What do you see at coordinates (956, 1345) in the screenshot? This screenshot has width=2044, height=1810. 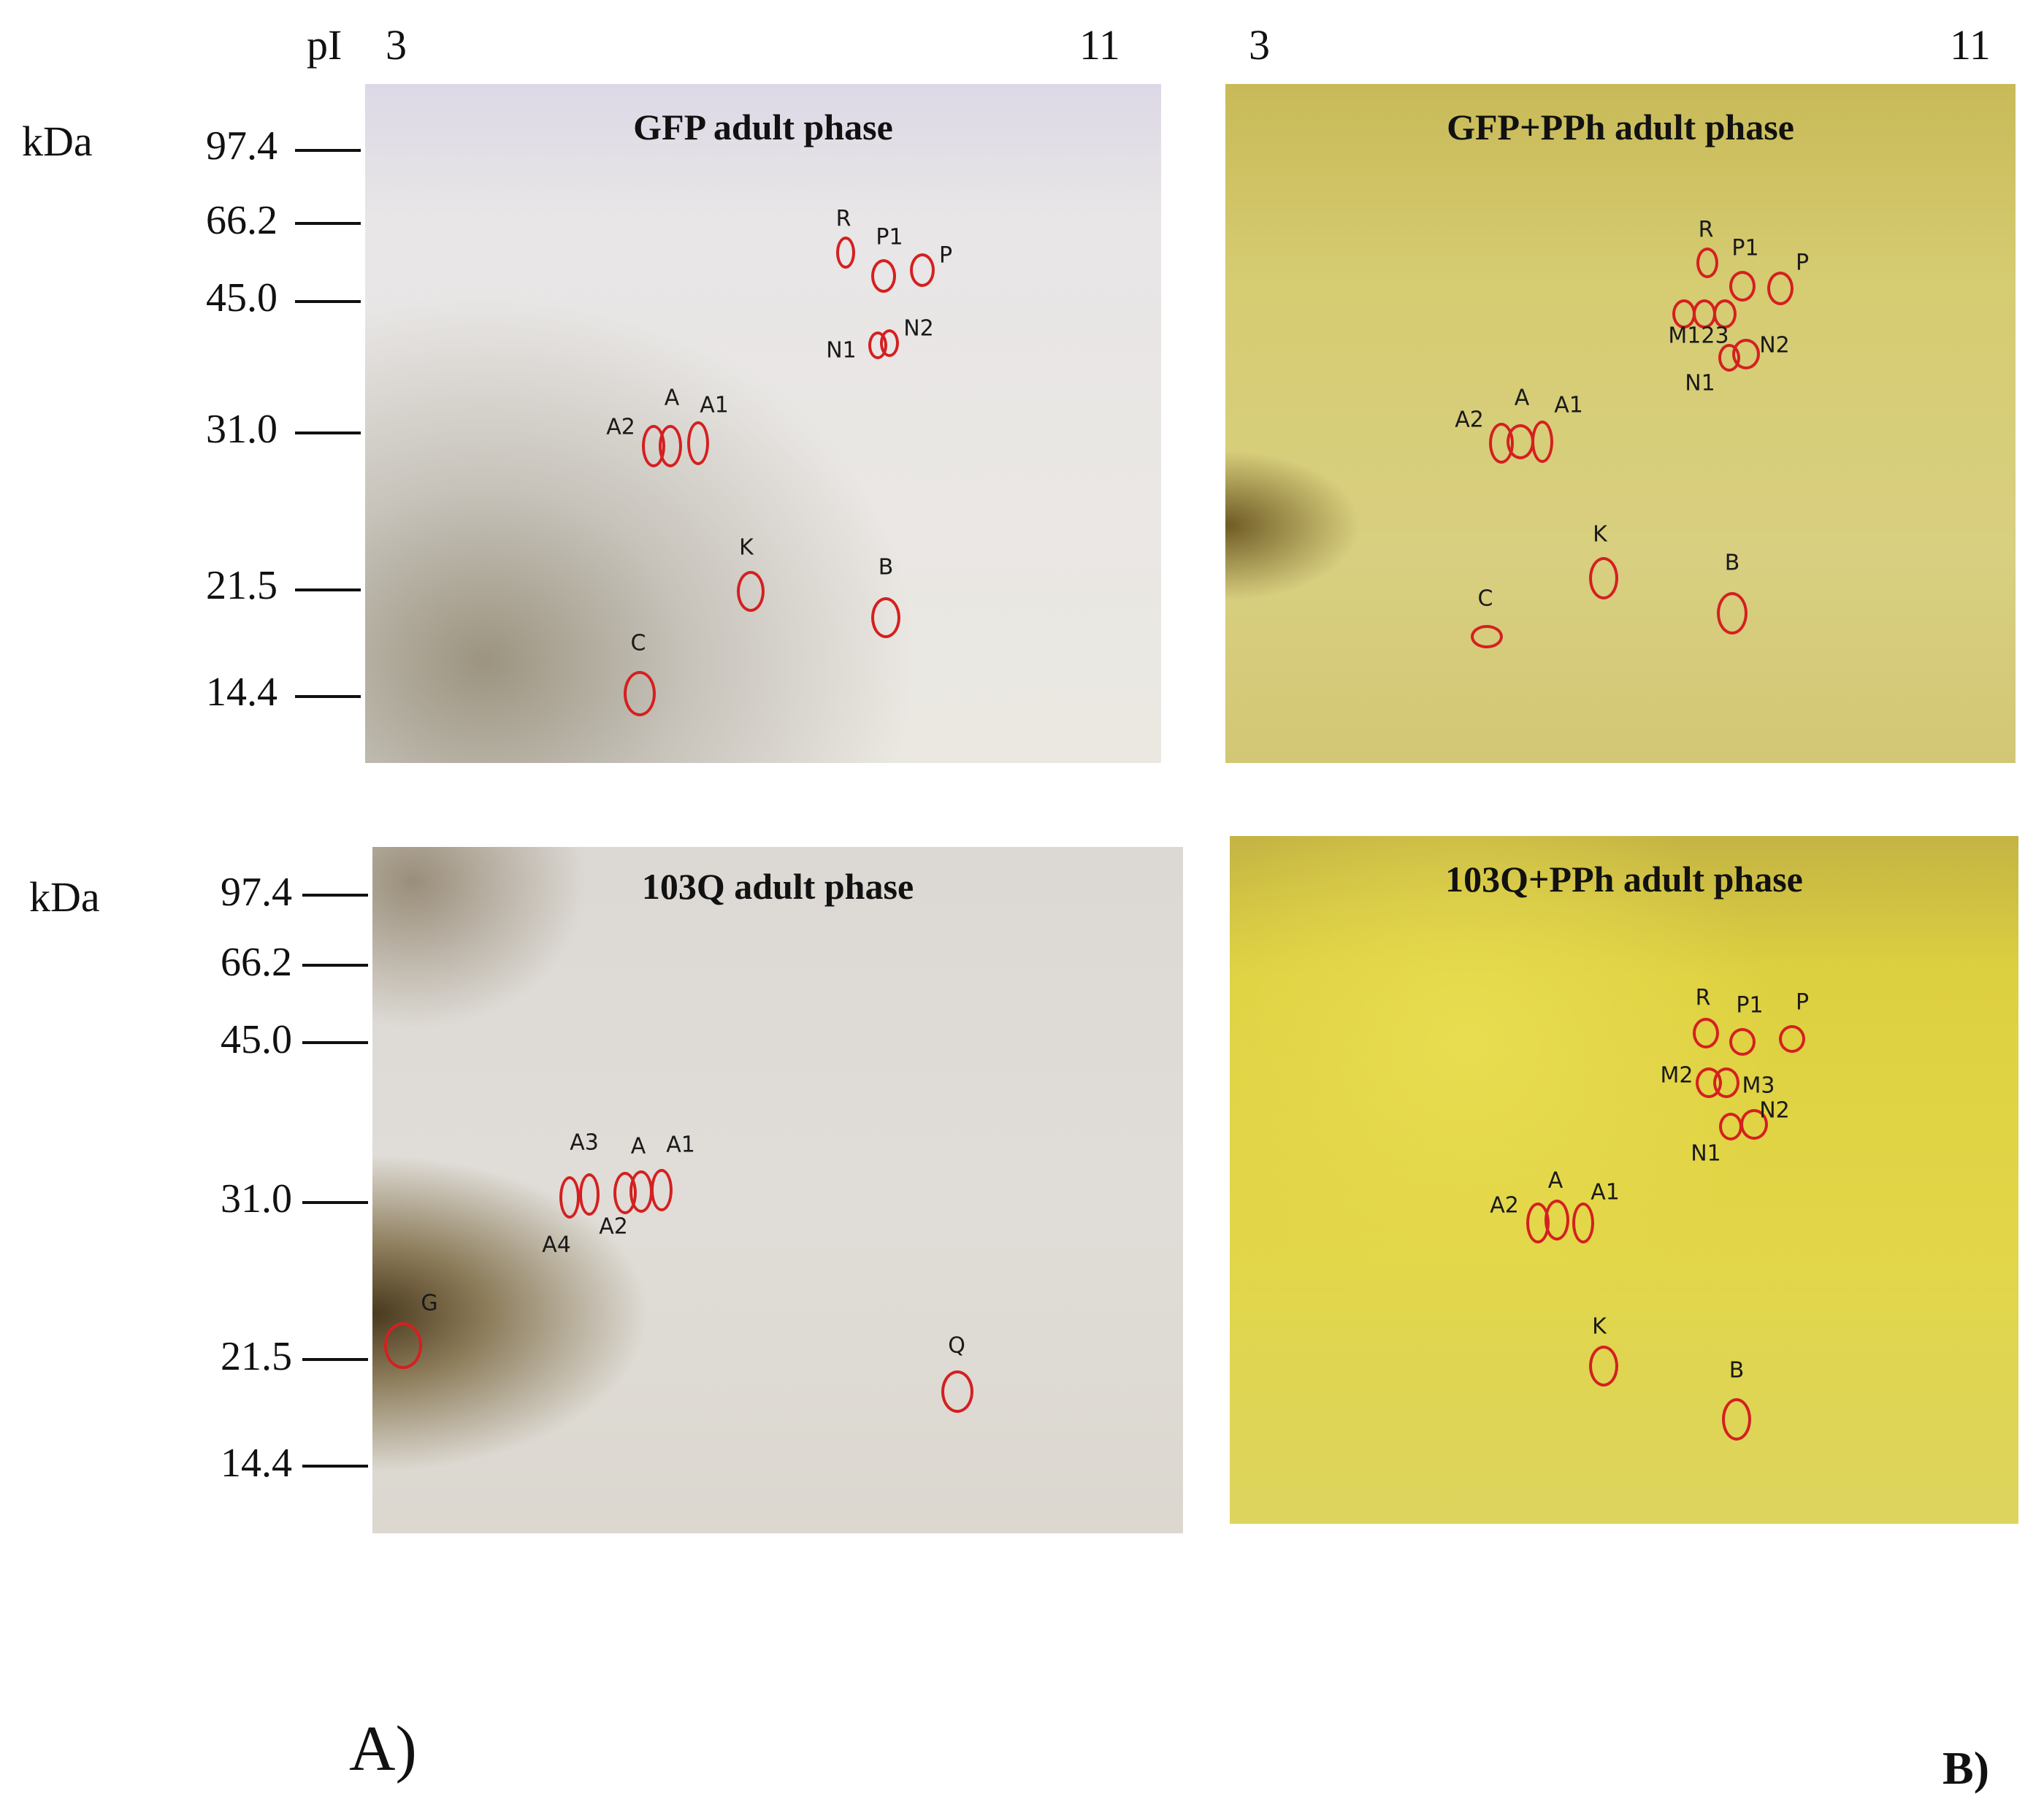 I see `spot-label: Q` at bounding box center [956, 1345].